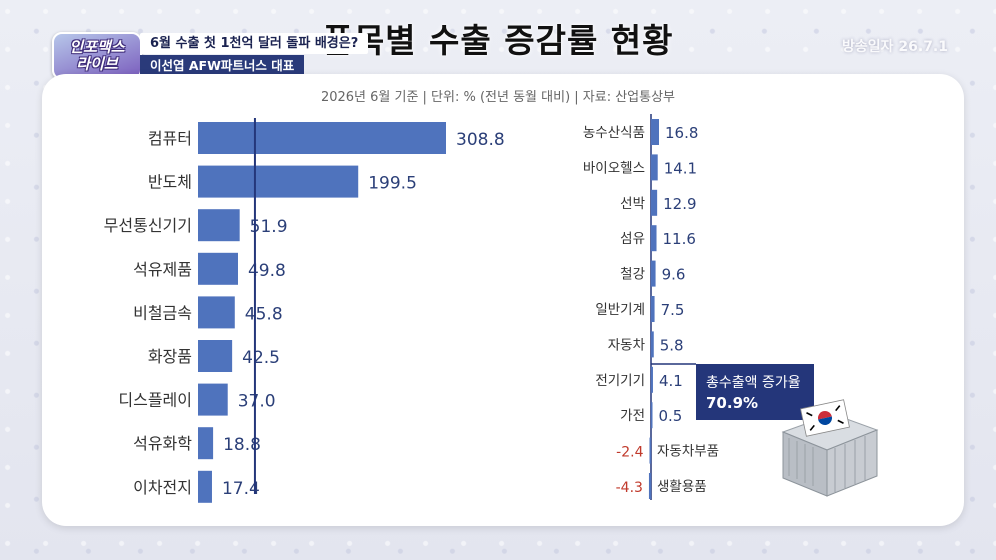  I want to click on right-value-label: 7.5, so click(673, 310).